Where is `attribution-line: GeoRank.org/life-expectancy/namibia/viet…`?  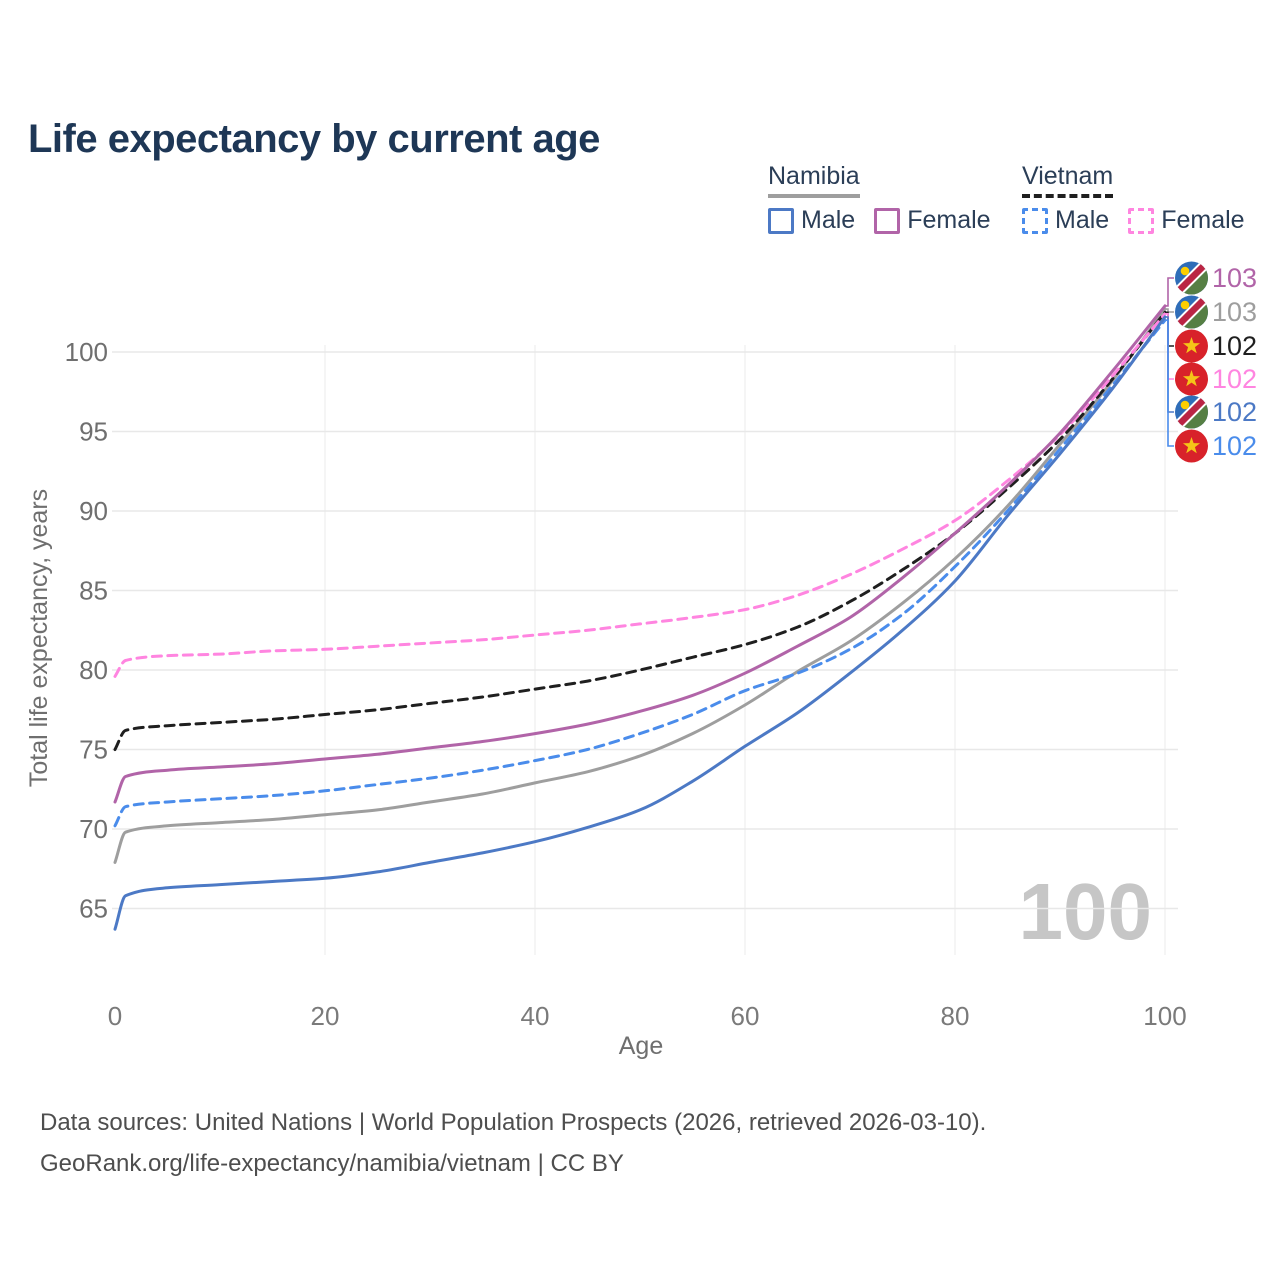
attribution-line: GeoRank.org/life-expectancy/namibia/viet… is located at coordinates (332, 1163).